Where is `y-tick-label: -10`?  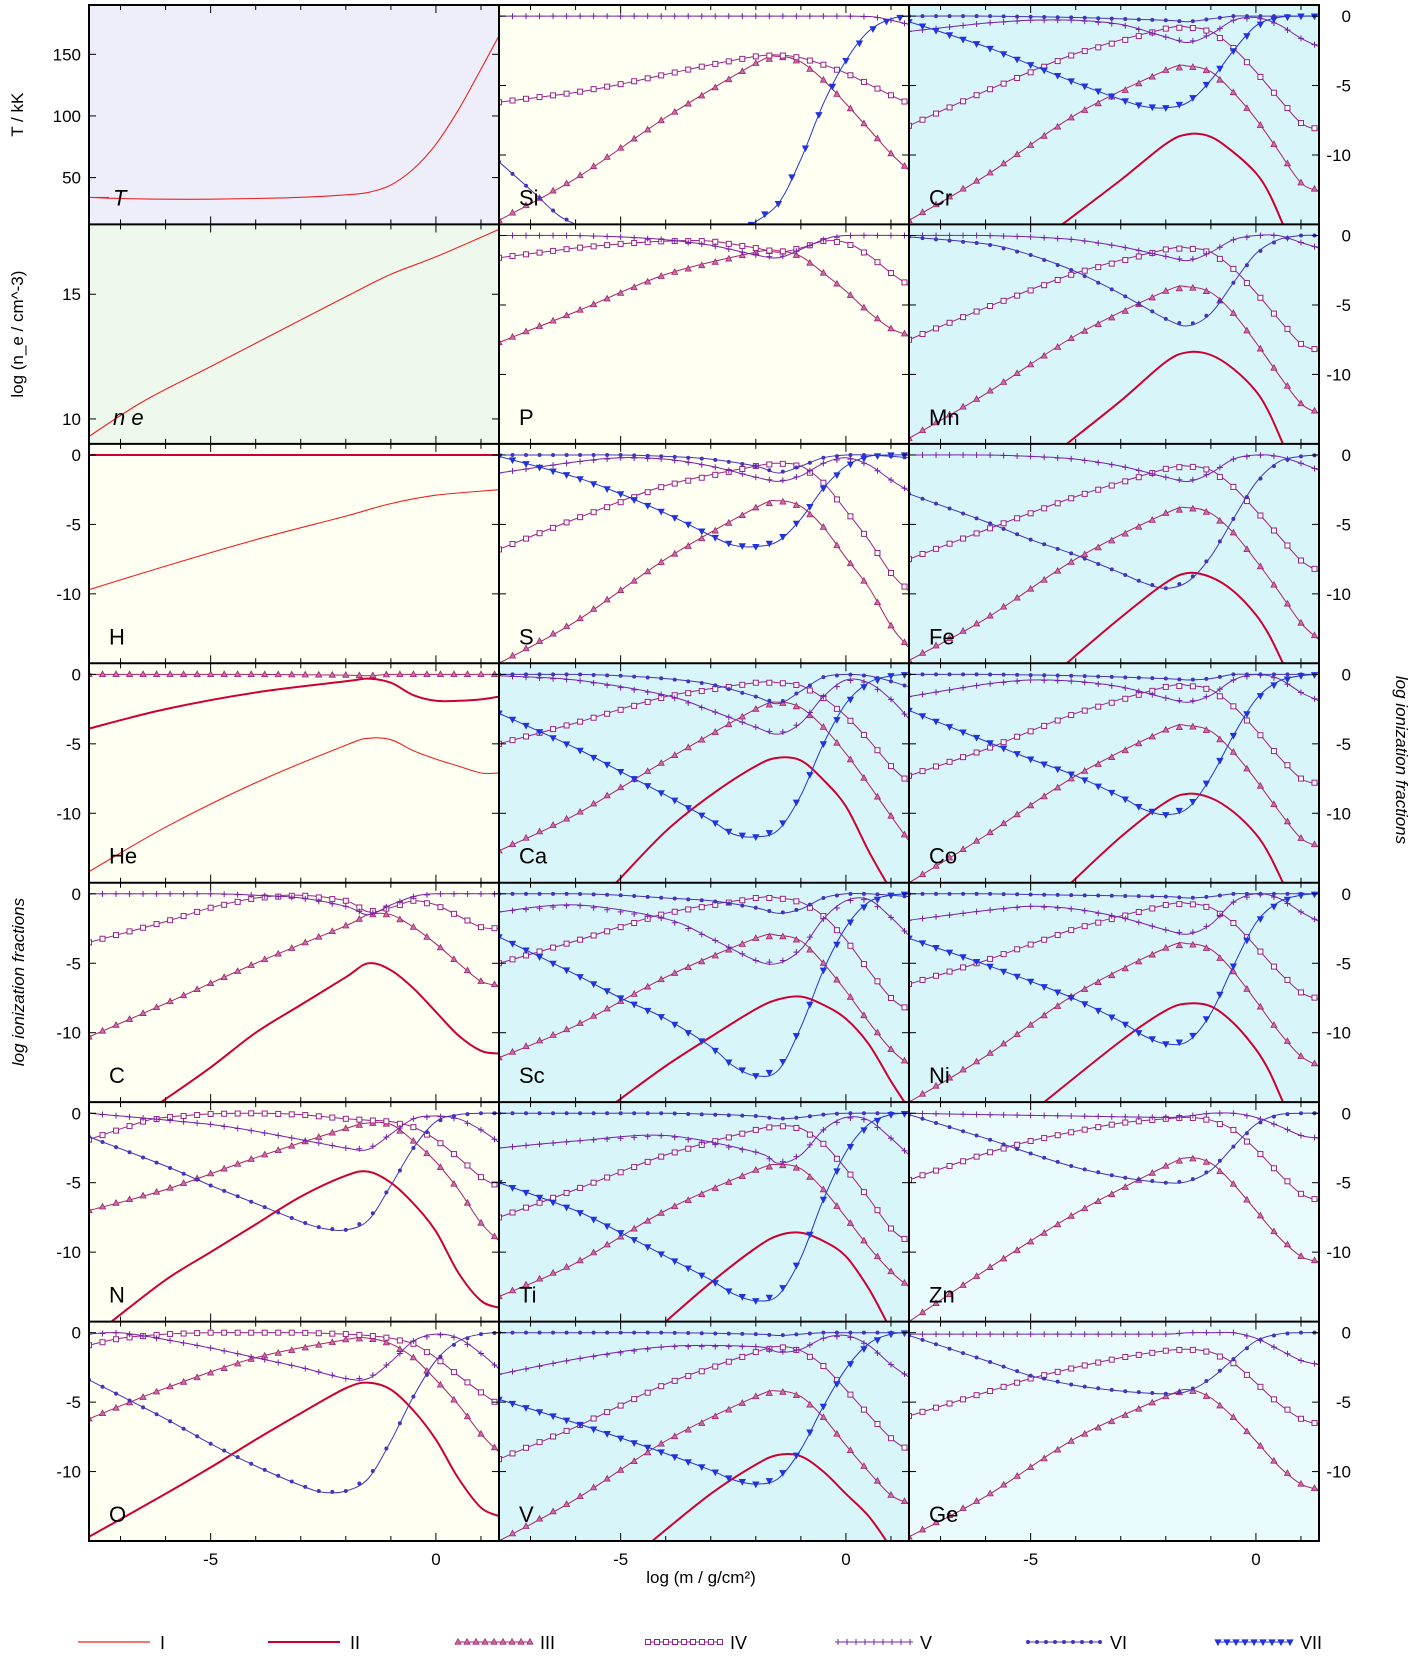 y-tick-label: -10 is located at coordinates (68, 1252).